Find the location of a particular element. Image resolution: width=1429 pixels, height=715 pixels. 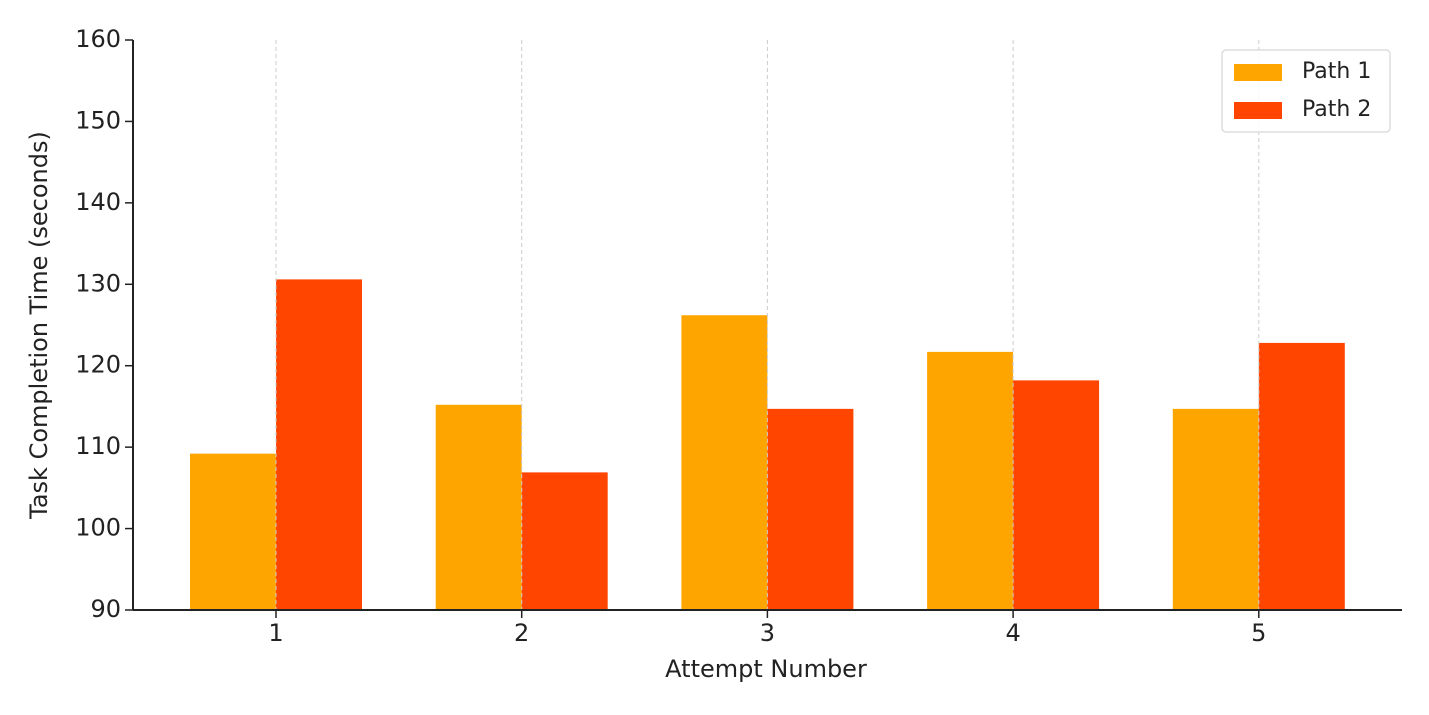

y-tick-label: 100 is located at coordinates (98, 528).